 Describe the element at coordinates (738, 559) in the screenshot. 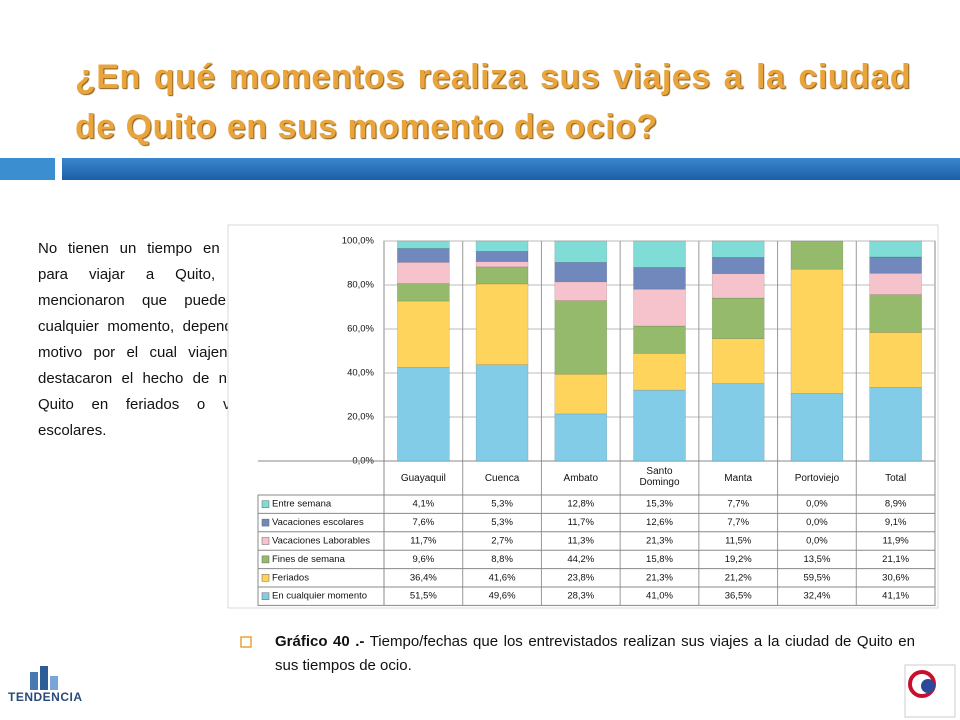

I see `table-cell: 19,2%` at that location.